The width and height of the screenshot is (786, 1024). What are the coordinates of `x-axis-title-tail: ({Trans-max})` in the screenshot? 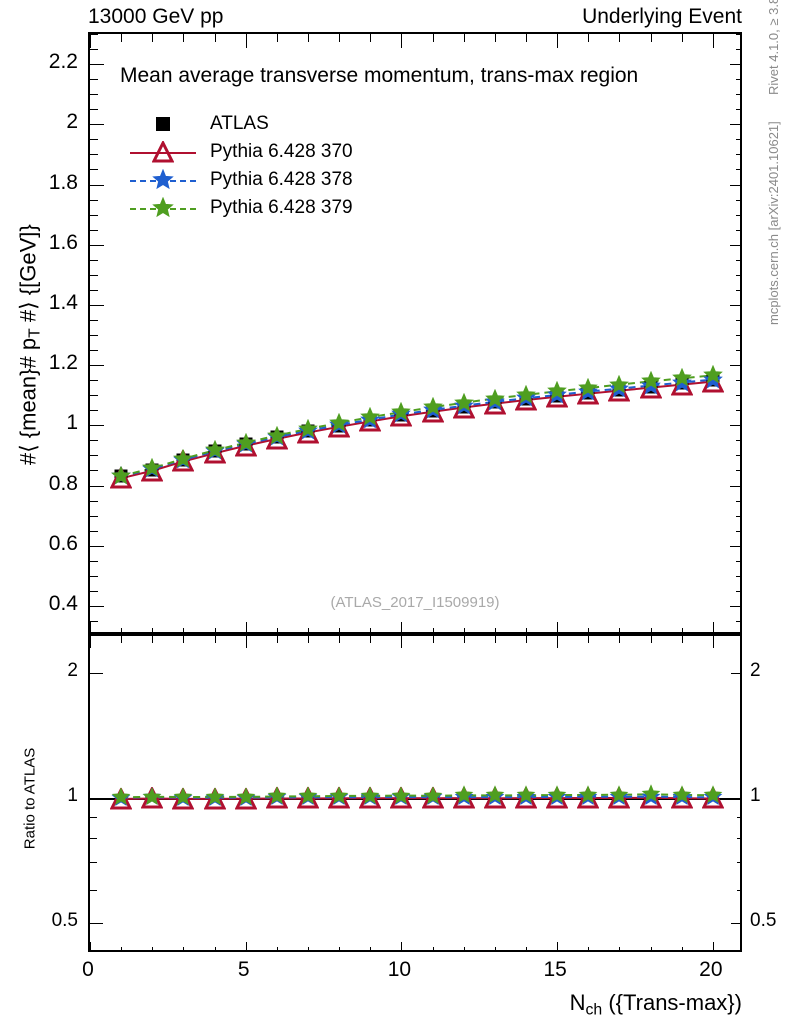 It's located at (672, 1002).